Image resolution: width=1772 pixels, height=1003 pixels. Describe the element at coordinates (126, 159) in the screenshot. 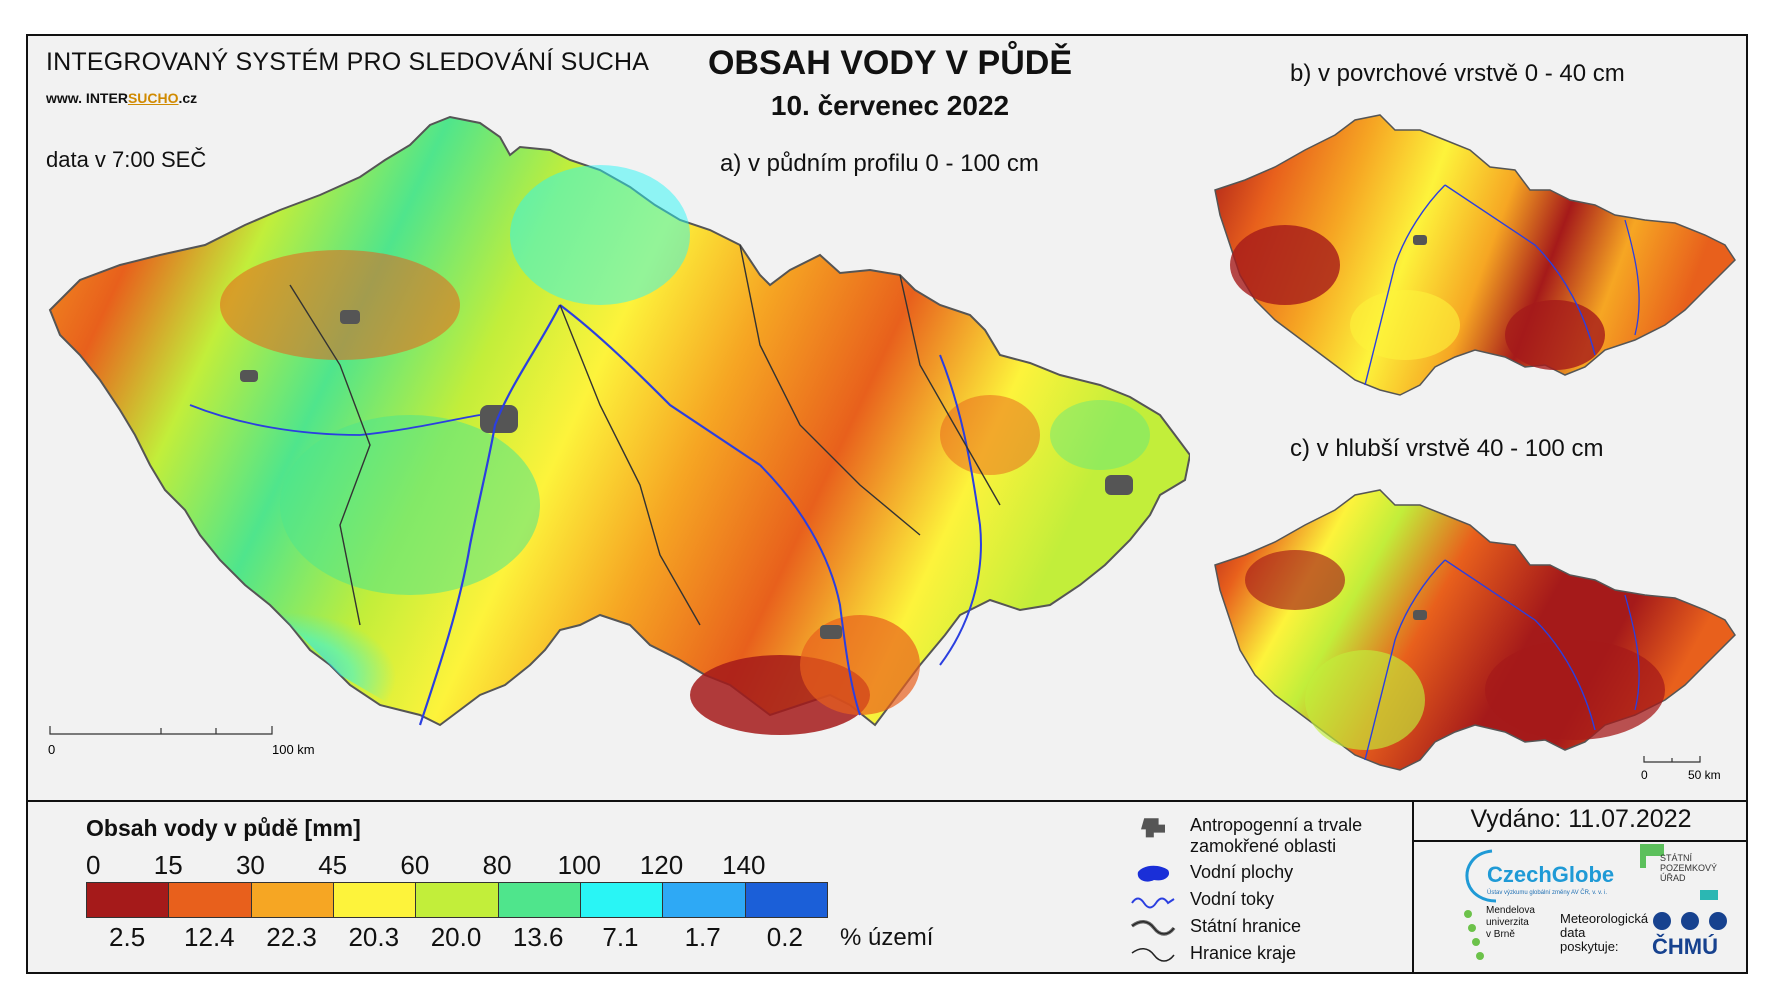

I see `data-time: data v 7:00 SEČ` at that location.